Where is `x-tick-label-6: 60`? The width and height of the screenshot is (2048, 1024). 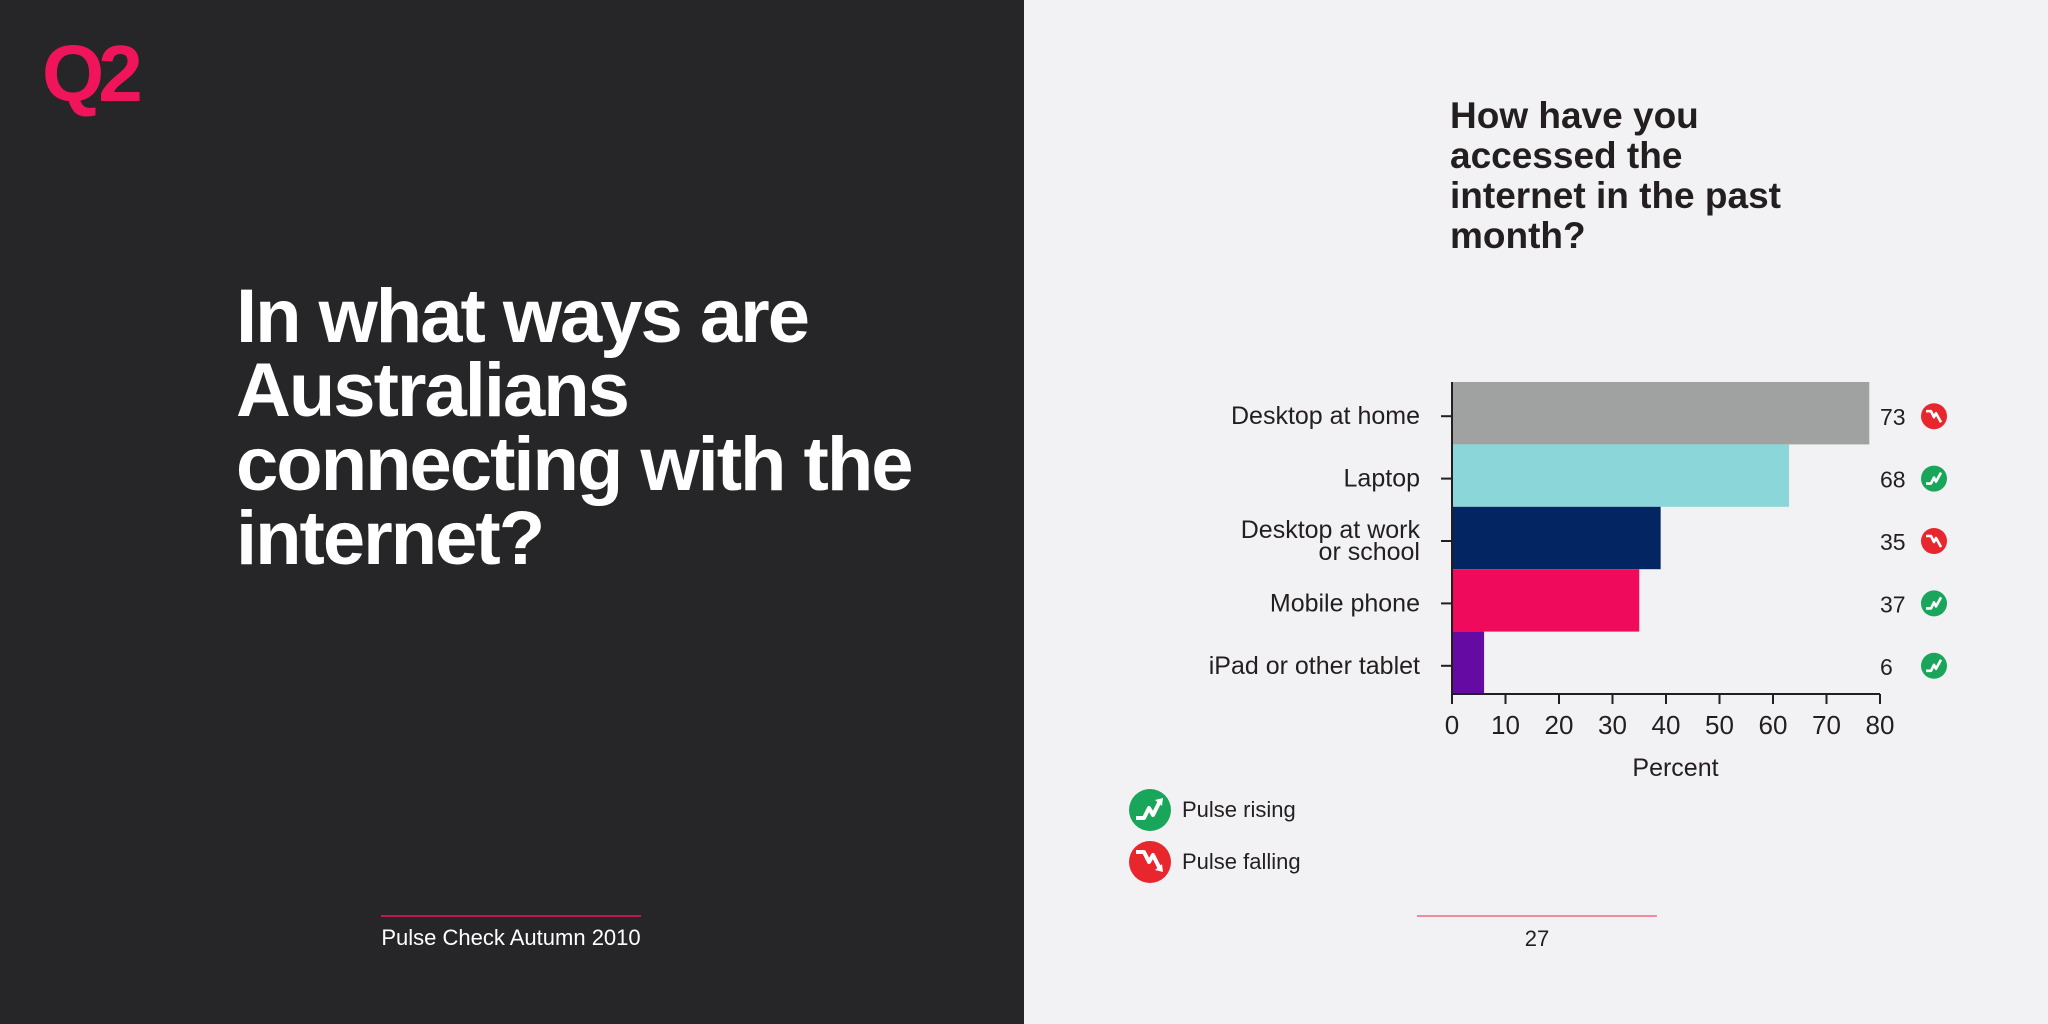
x-tick-label-6: 60 is located at coordinates (1773, 725).